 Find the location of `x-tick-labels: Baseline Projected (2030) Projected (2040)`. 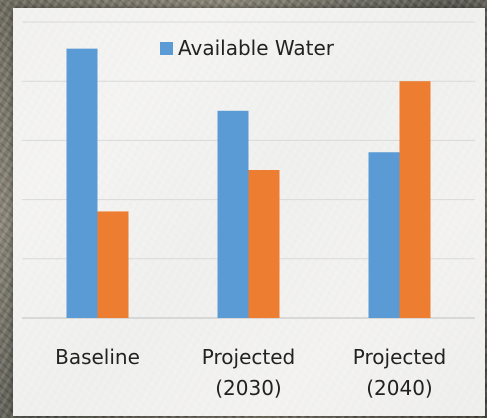

x-tick-labels: Baseline Projected (2030) Projected (2040) is located at coordinates (250, 372).